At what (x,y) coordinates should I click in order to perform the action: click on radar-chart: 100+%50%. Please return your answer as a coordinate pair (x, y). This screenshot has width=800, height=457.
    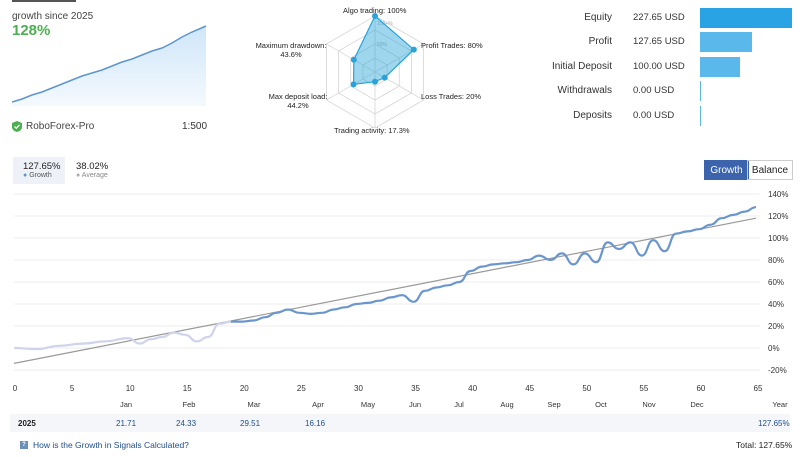
    Looking at the image, I should click on (375, 71).